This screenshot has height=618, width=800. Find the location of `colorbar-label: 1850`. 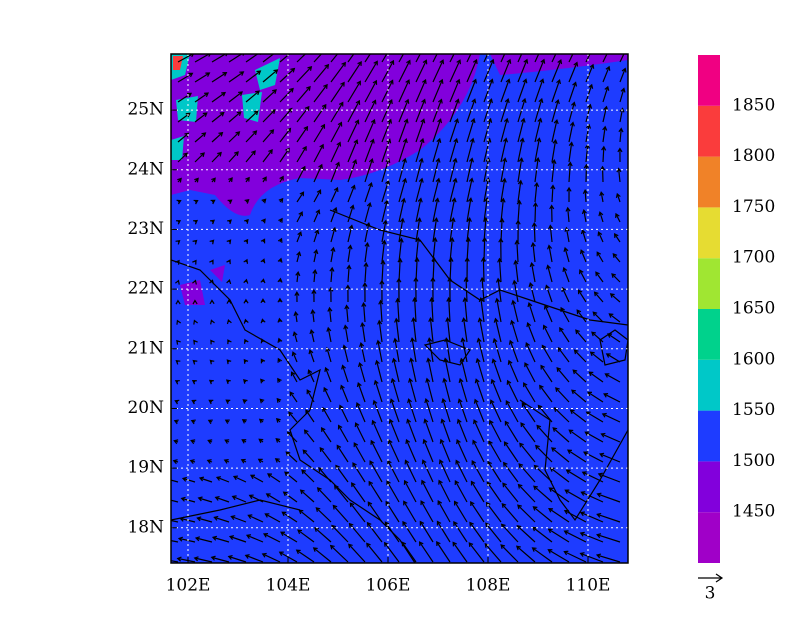

colorbar-label: 1850 is located at coordinates (753, 105).